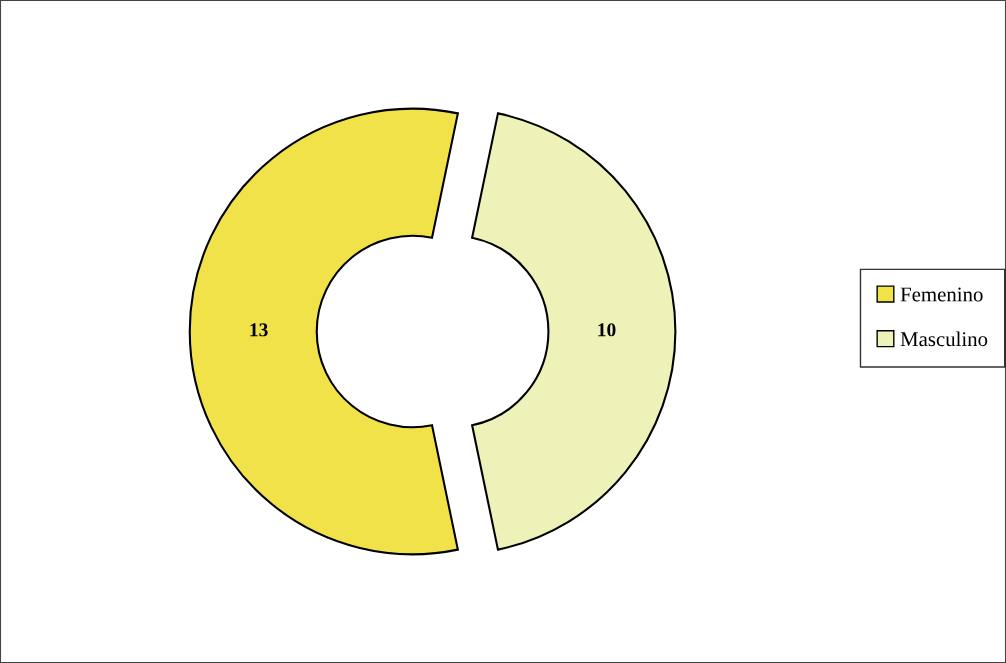  I want to click on data-label: 13, so click(259, 330).